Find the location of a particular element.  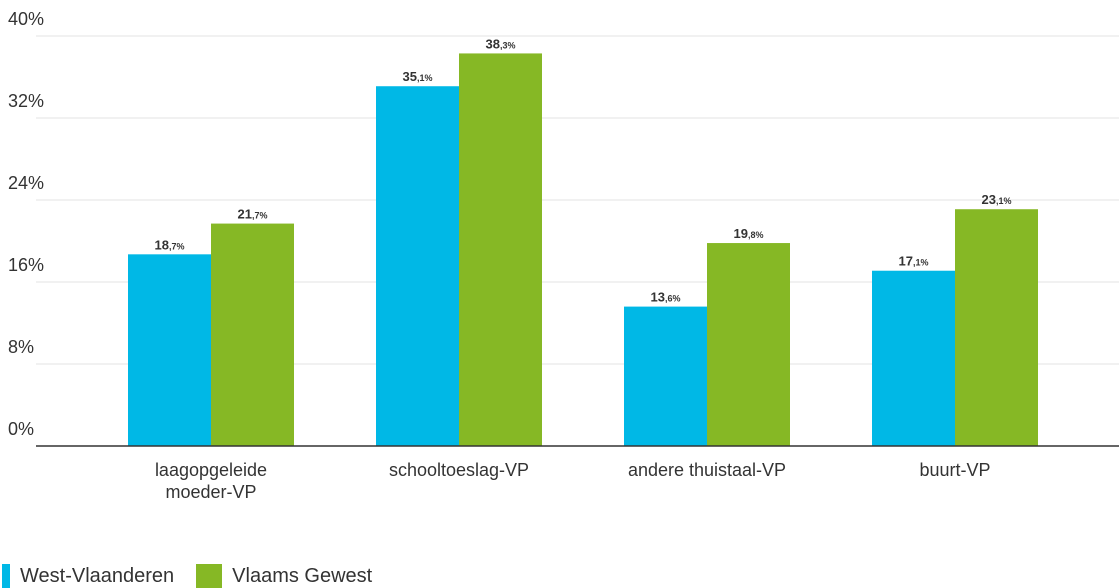

data-label-integer: 19 is located at coordinates (741, 233).